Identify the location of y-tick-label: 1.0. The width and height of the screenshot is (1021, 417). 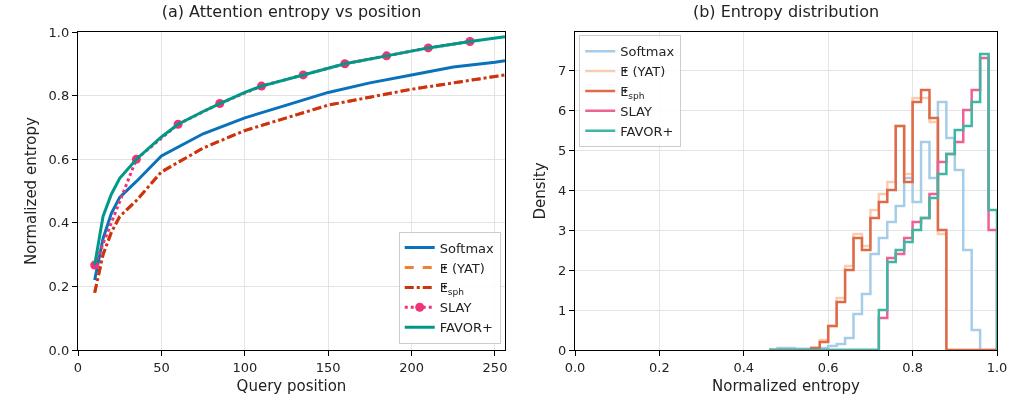
(59, 32).